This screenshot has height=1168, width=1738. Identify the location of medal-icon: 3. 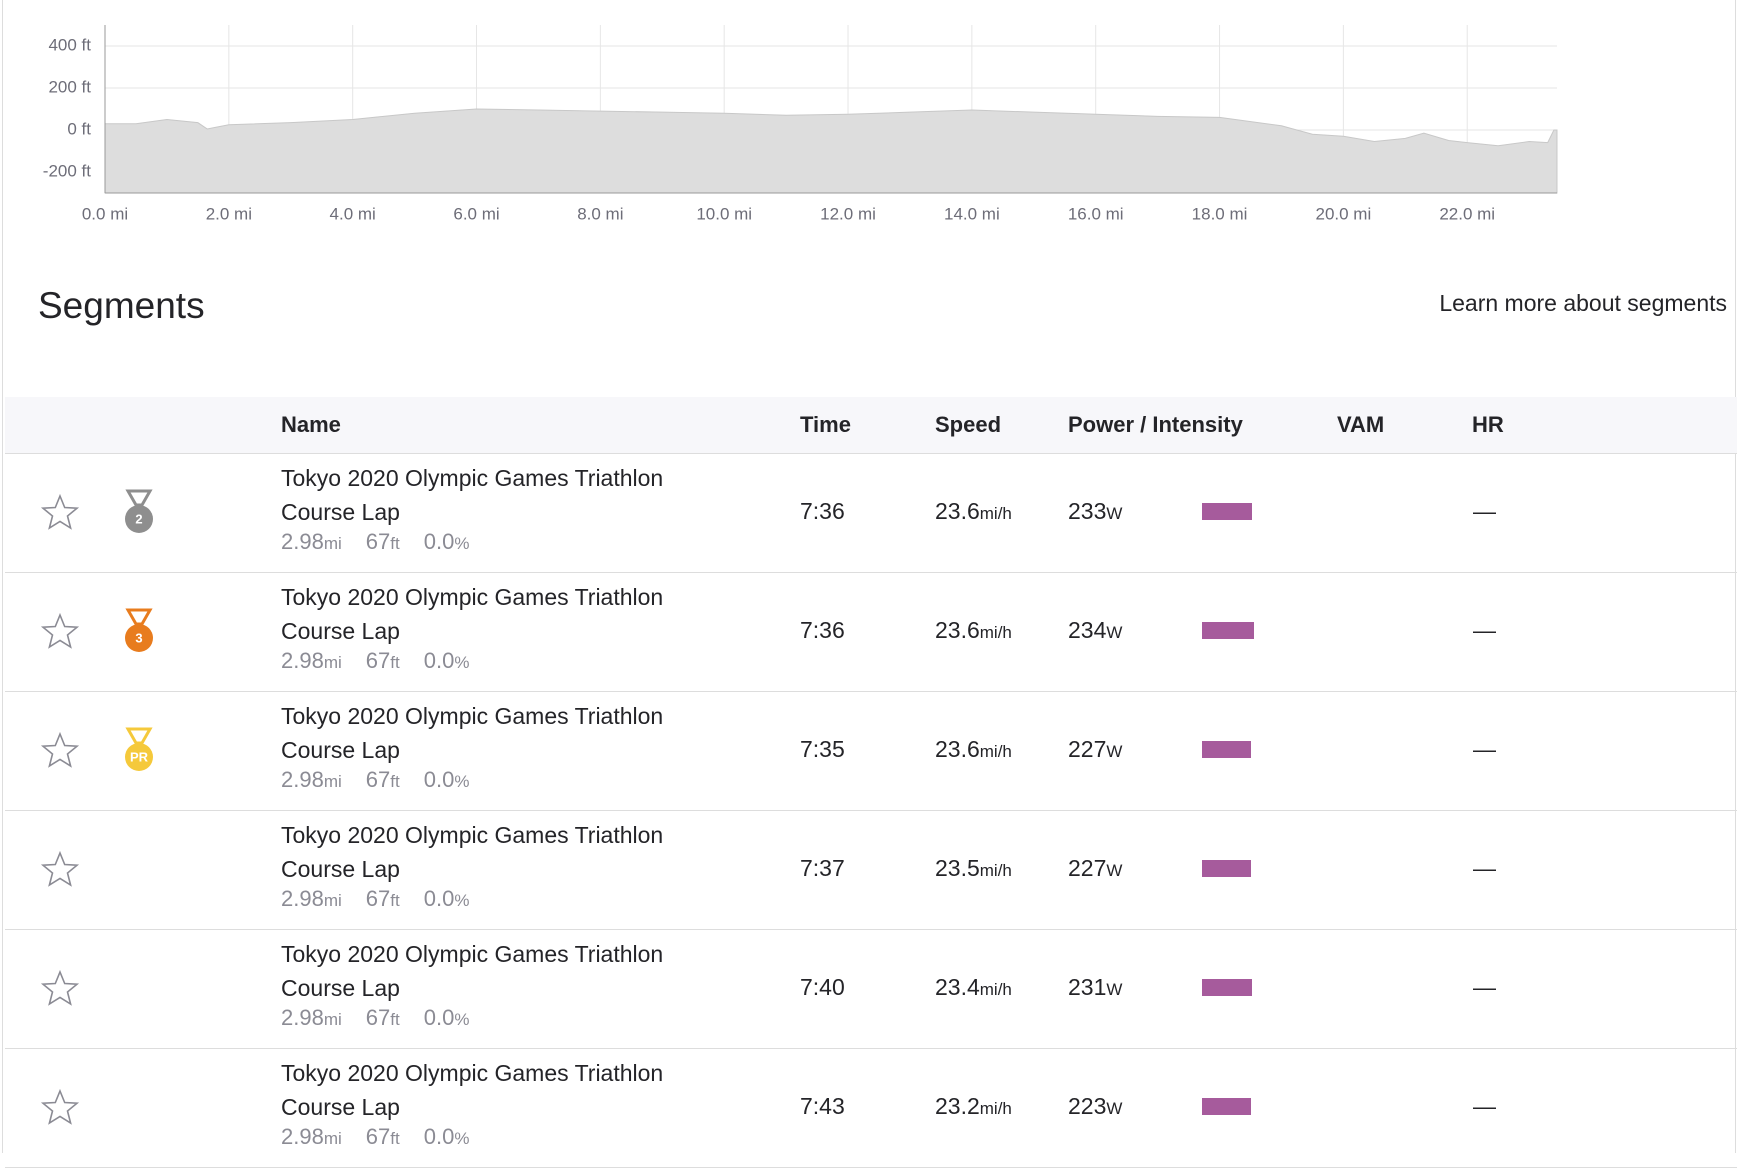
(139, 630).